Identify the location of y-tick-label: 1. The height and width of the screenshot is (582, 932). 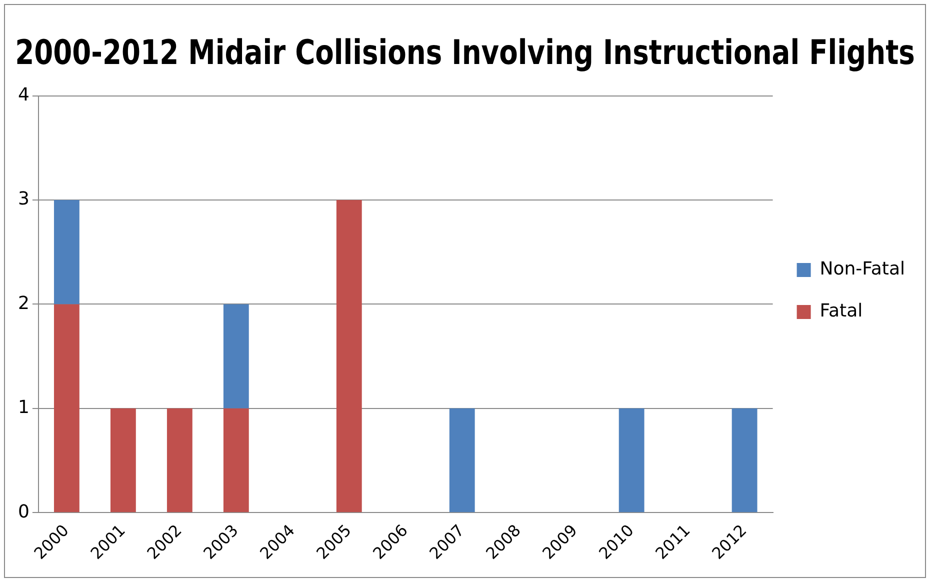
(24, 407).